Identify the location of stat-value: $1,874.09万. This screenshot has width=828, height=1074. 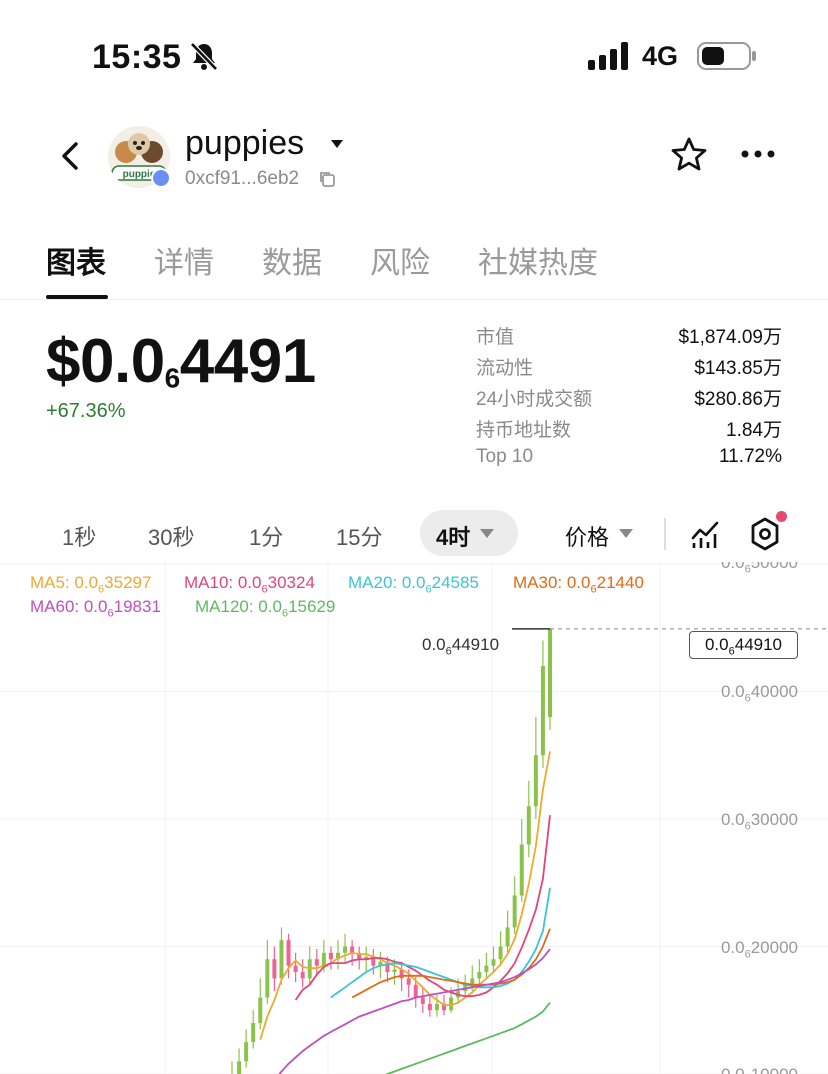
(730, 337).